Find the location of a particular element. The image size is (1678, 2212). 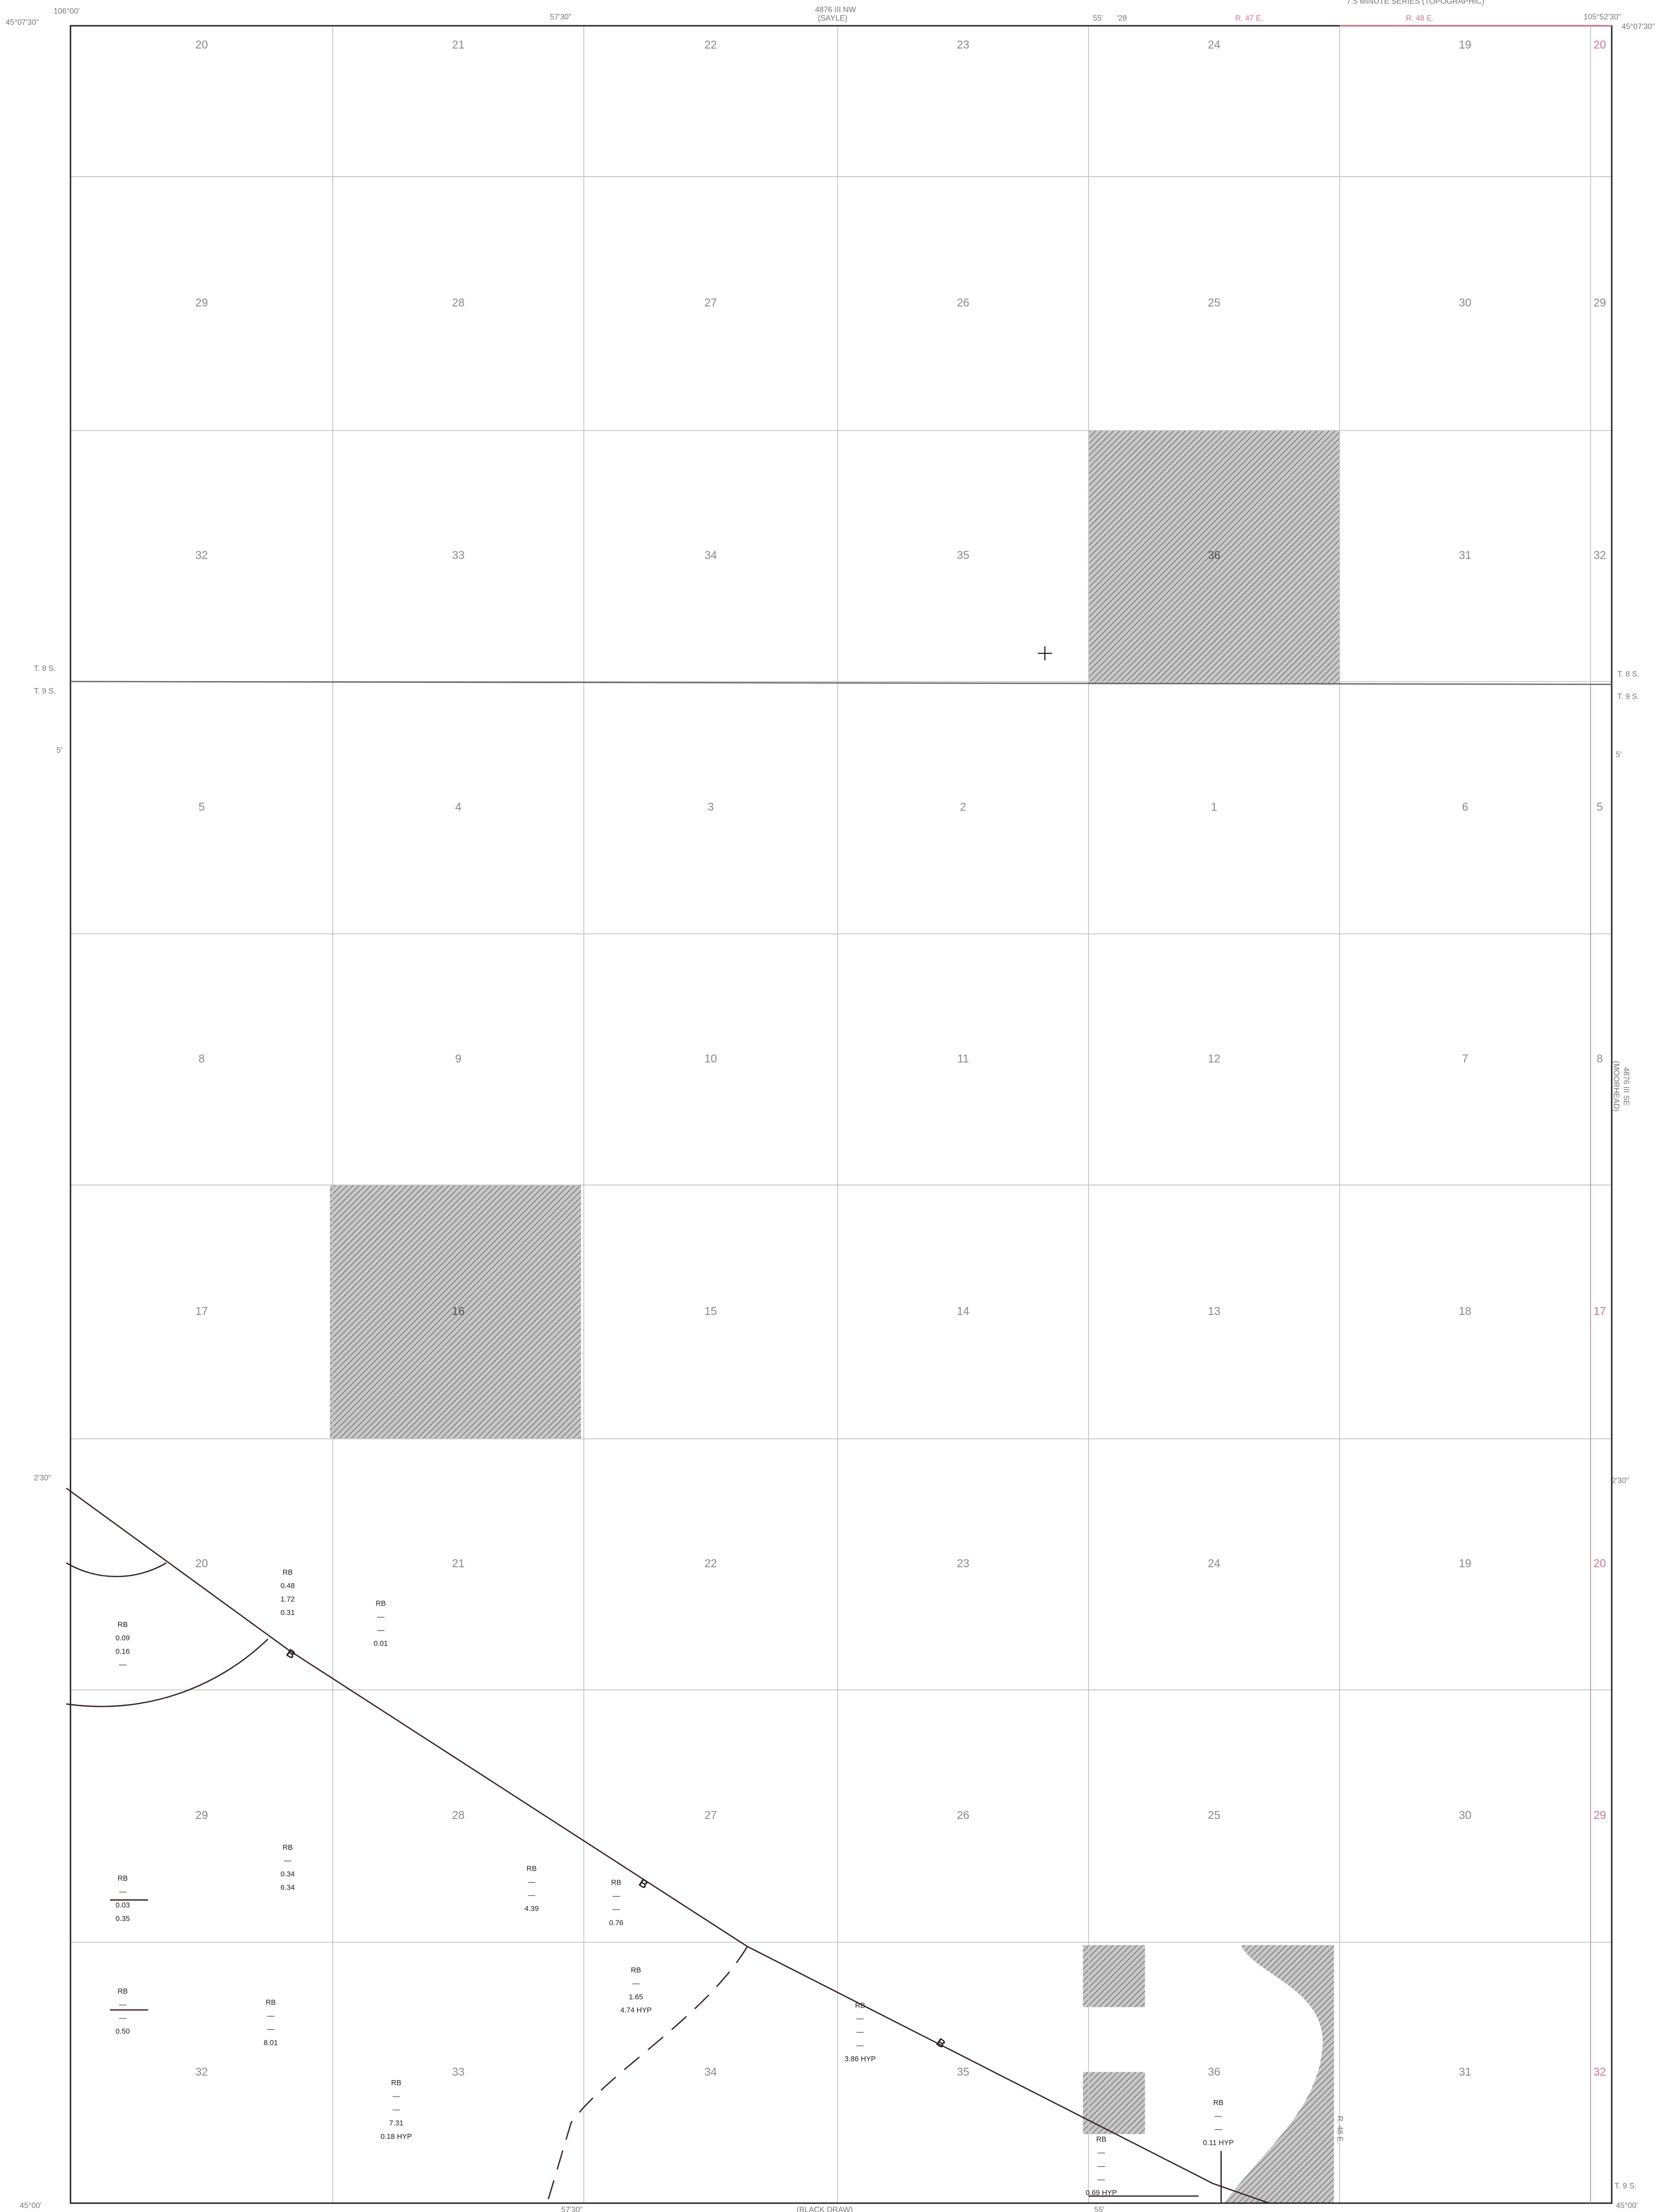

margin-label: 57'30" is located at coordinates (561, 17).